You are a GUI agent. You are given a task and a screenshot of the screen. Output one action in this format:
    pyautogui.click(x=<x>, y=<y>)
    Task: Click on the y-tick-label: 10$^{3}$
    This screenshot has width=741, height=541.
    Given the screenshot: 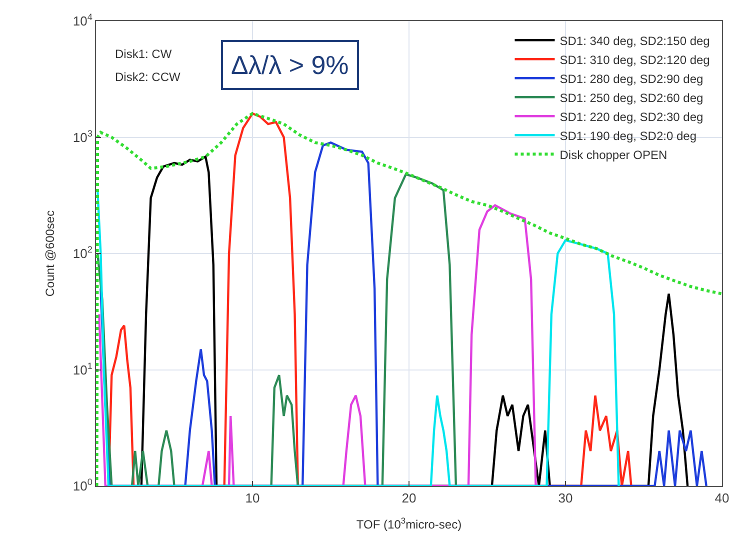 What is the action you would take?
    pyautogui.click(x=82, y=136)
    